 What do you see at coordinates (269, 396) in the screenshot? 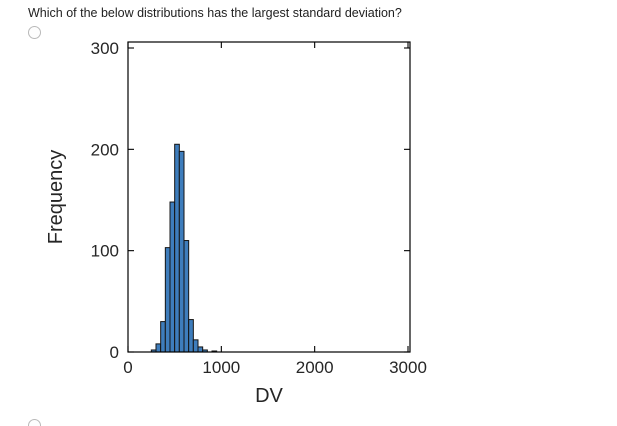
I see `x-axis-label: DV` at bounding box center [269, 396].